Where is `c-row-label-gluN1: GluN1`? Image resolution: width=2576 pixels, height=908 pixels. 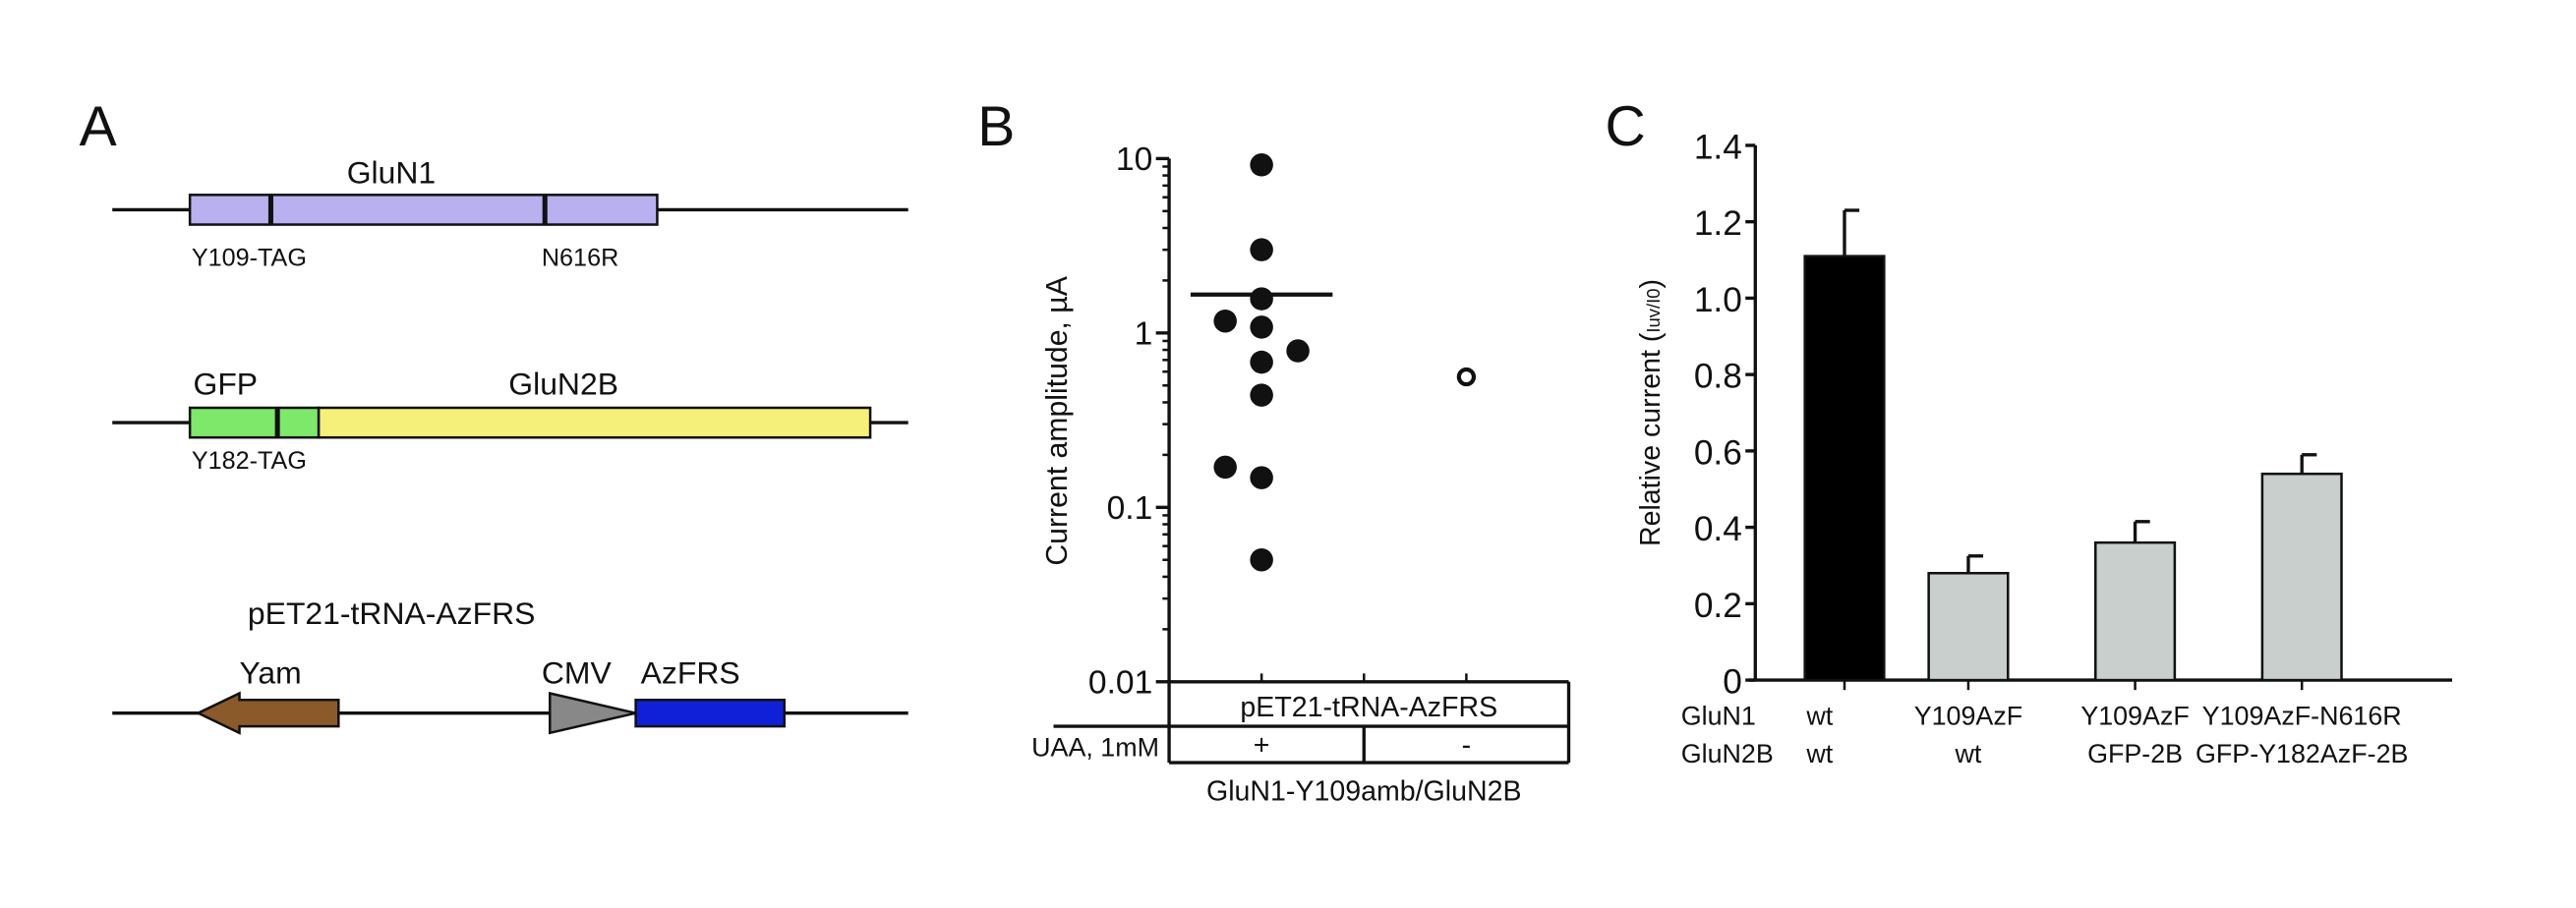
c-row-label-gluN1: GluN1 is located at coordinates (1718, 715).